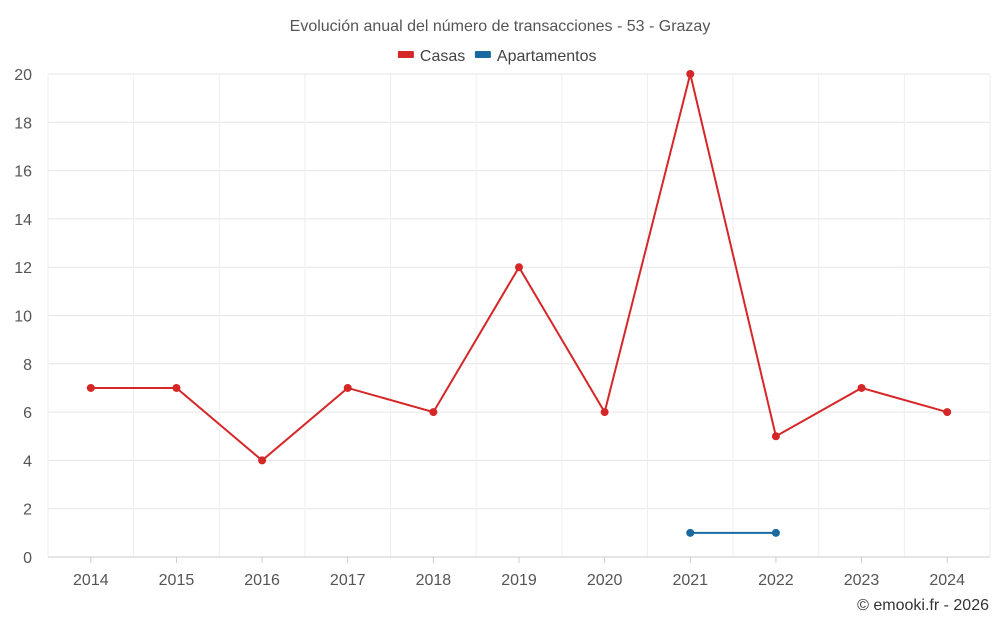  I want to click on x-tick-label: 2019, so click(519, 580).